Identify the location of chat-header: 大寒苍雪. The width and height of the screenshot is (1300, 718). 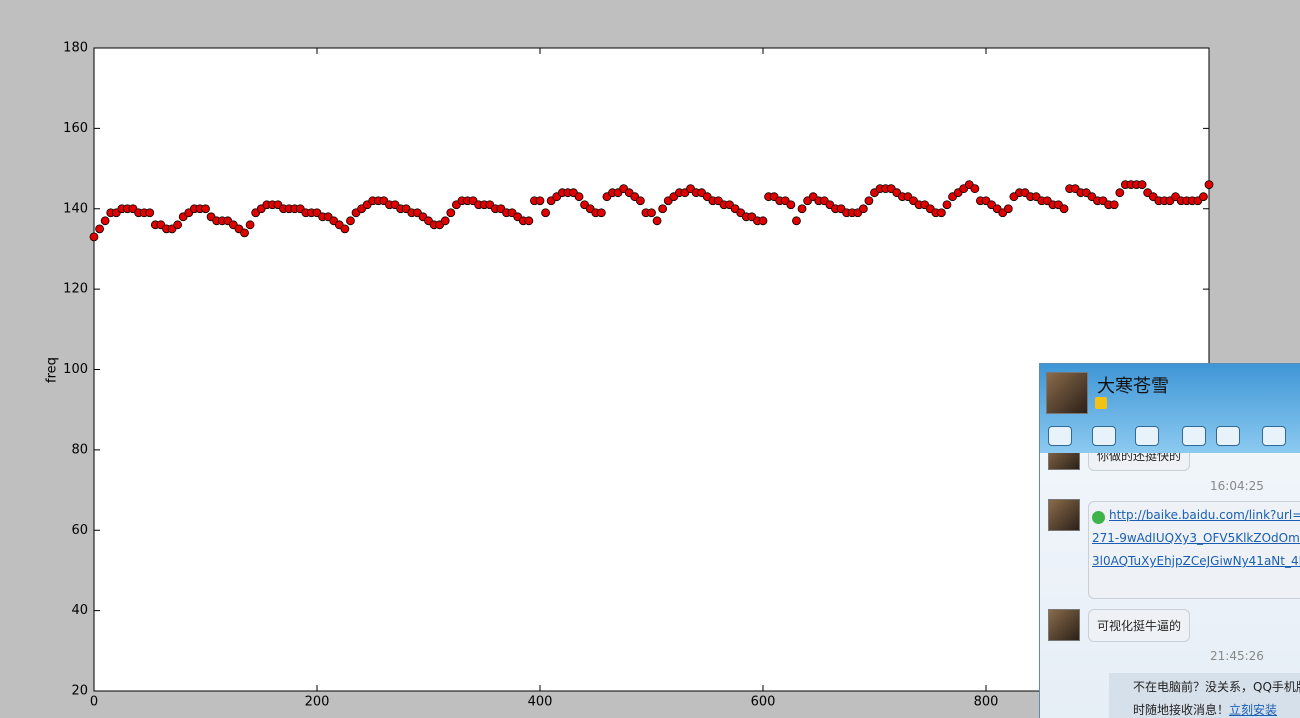
(1170, 408).